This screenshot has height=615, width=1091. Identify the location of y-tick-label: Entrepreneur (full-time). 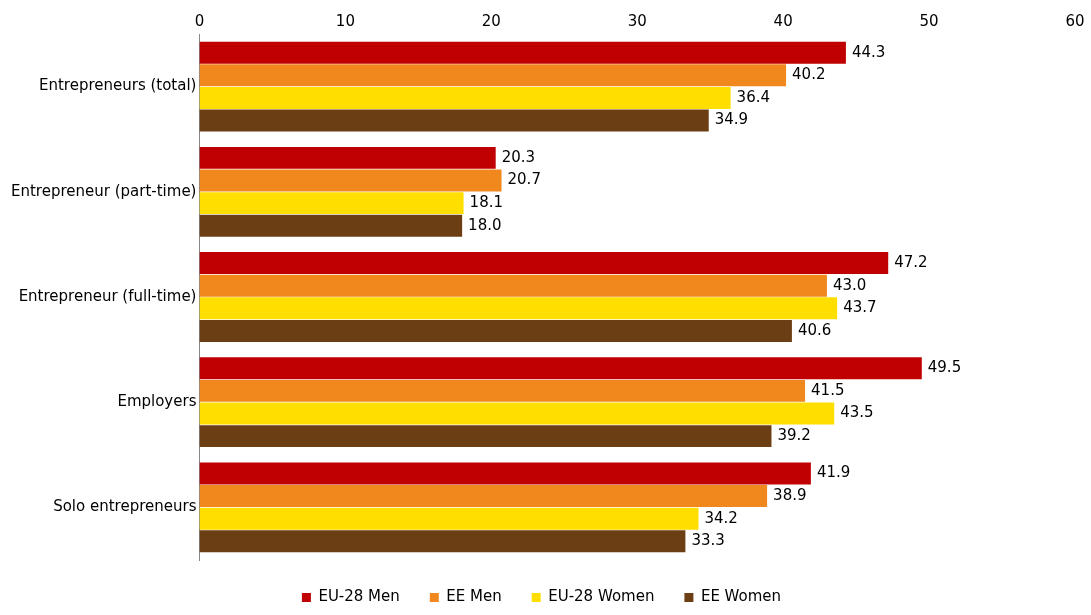
(107, 295).